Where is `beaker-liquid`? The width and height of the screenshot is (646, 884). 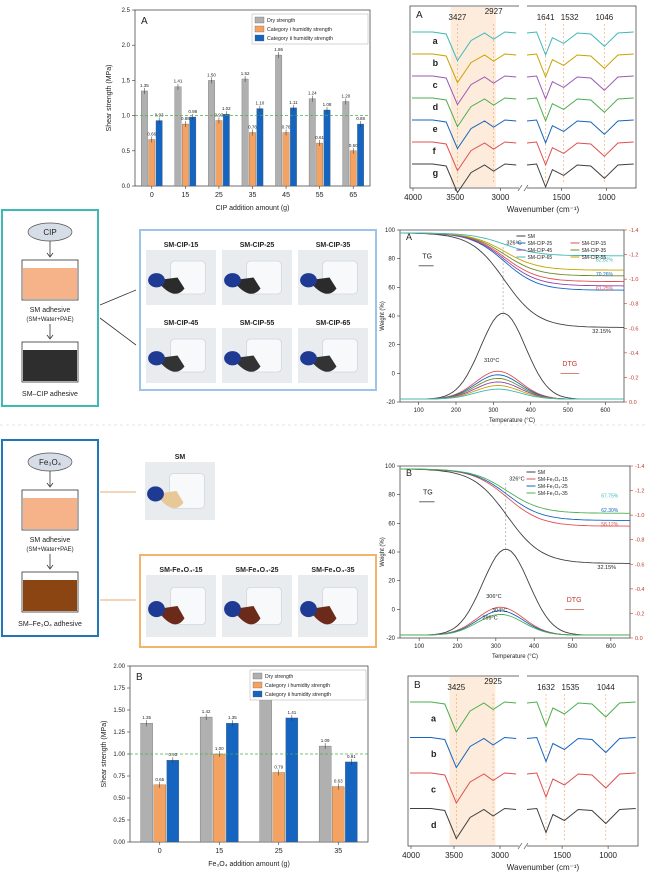 beaker-liquid is located at coordinates (50, 365).